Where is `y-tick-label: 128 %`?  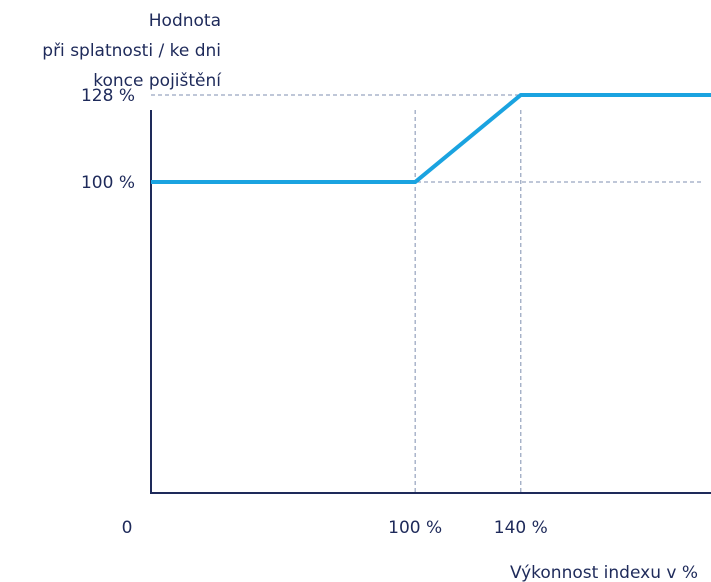
y-tick-label: 128 % is located at coordinates (108, 96).